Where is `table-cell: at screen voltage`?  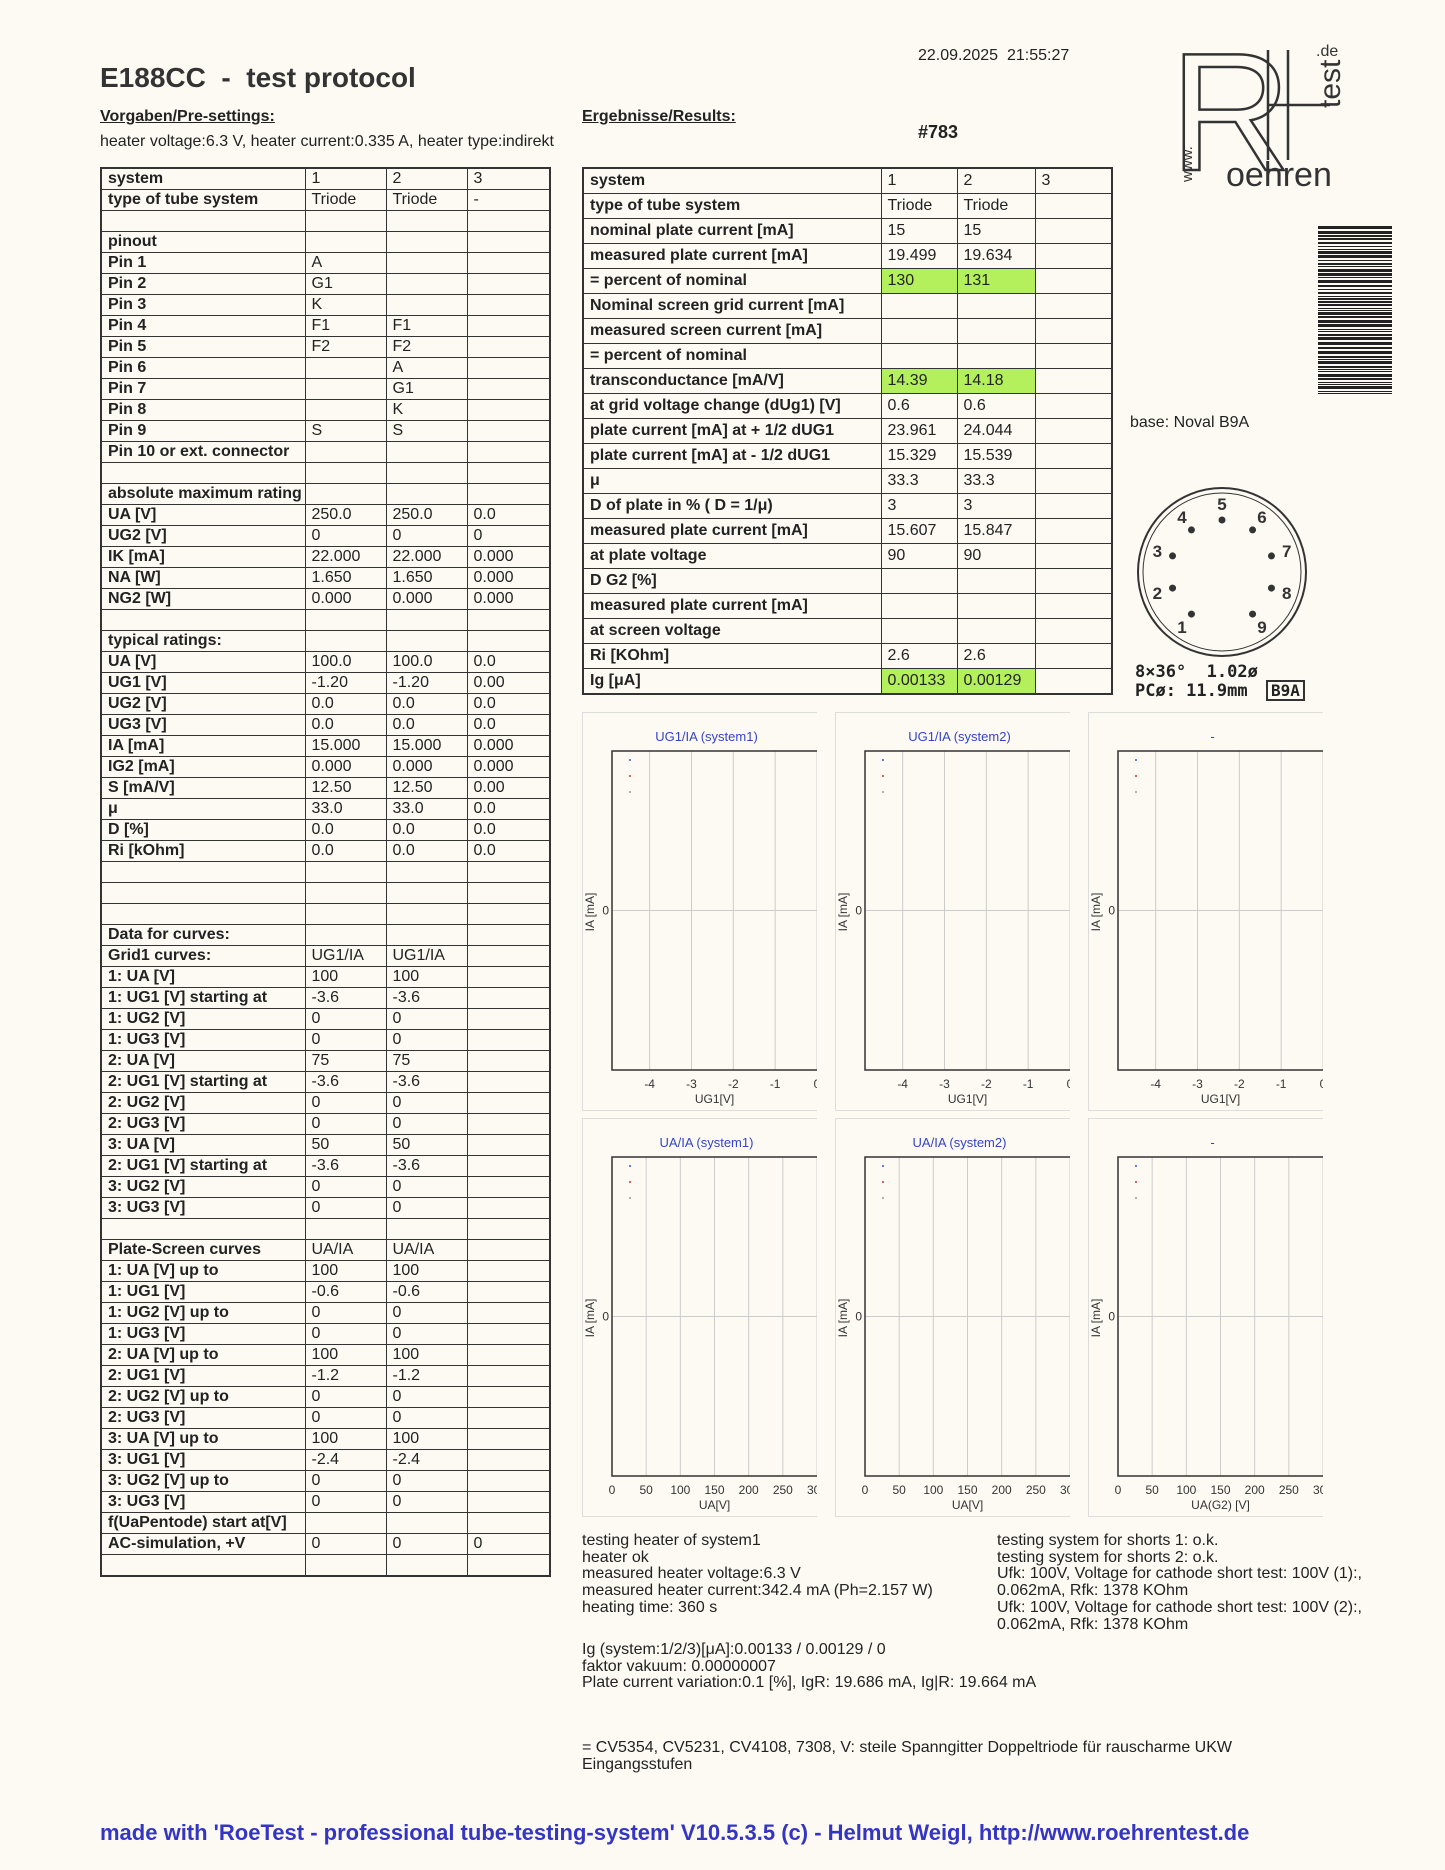 table-cell: at screen voltage is located at coordinates (732, 631).